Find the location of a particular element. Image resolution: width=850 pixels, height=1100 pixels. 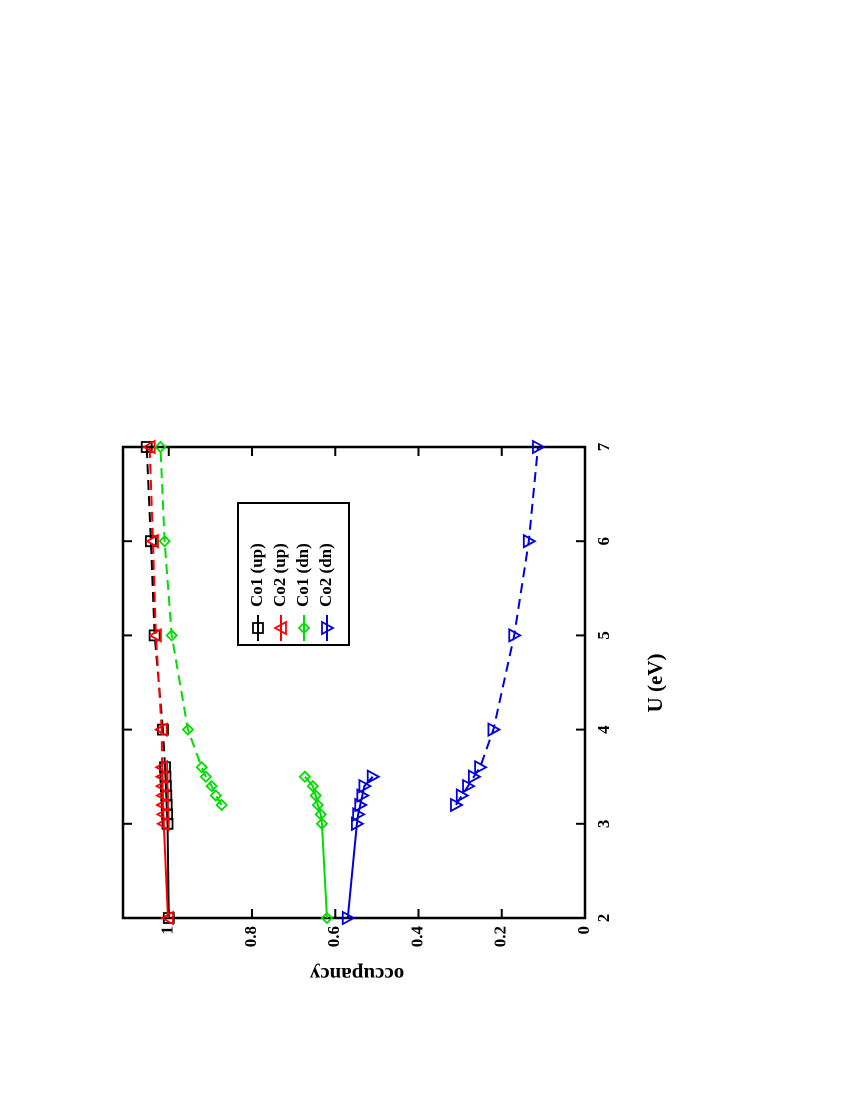

legend-label: Co1 (up) is located at coordinates (256, 575).